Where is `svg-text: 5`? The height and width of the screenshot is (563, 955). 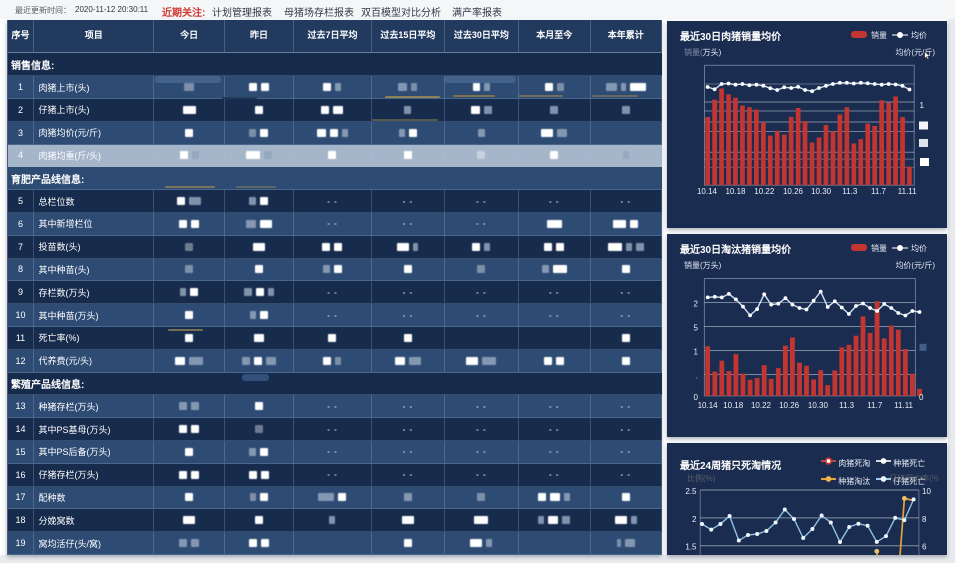
svg-text: 5 is located at coordinates (696, 328).